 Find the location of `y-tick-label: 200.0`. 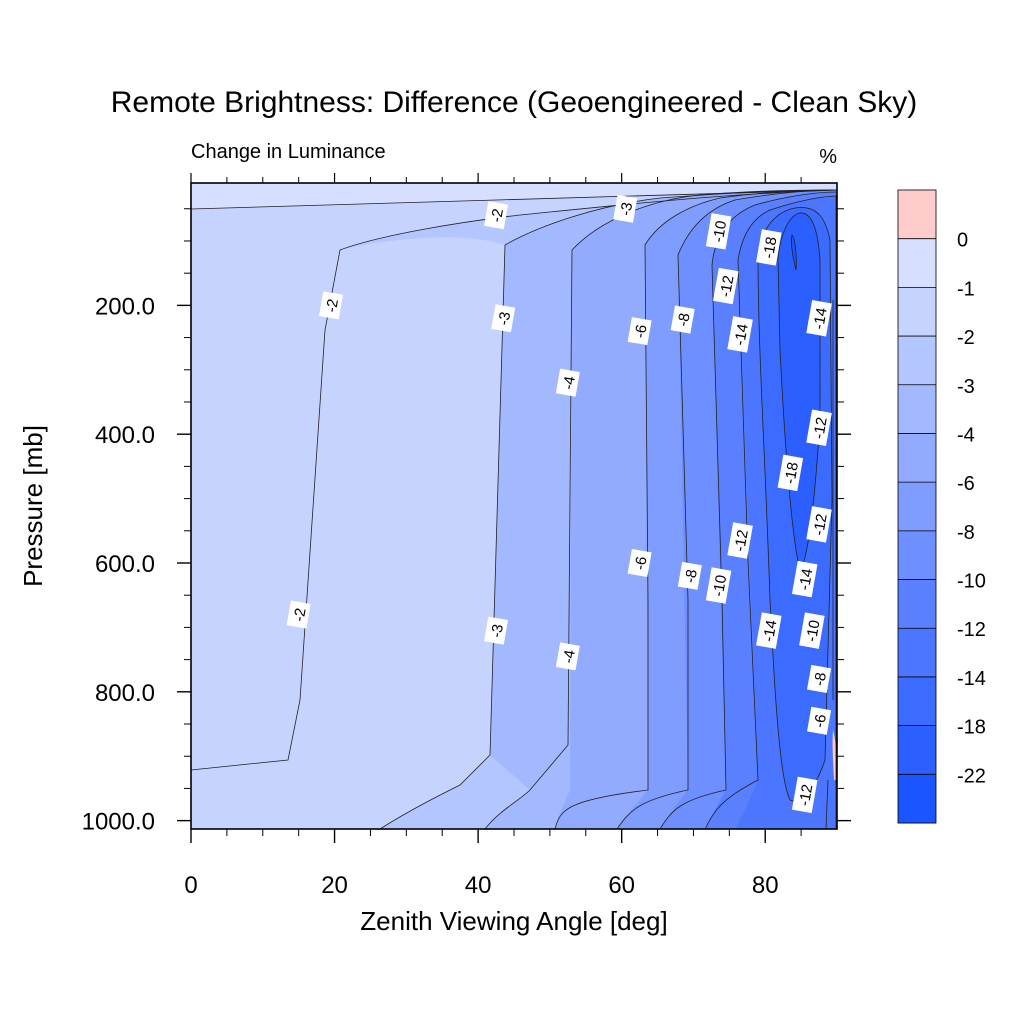

y-tick-label: 200.0 is located at coordinates (125, 306).